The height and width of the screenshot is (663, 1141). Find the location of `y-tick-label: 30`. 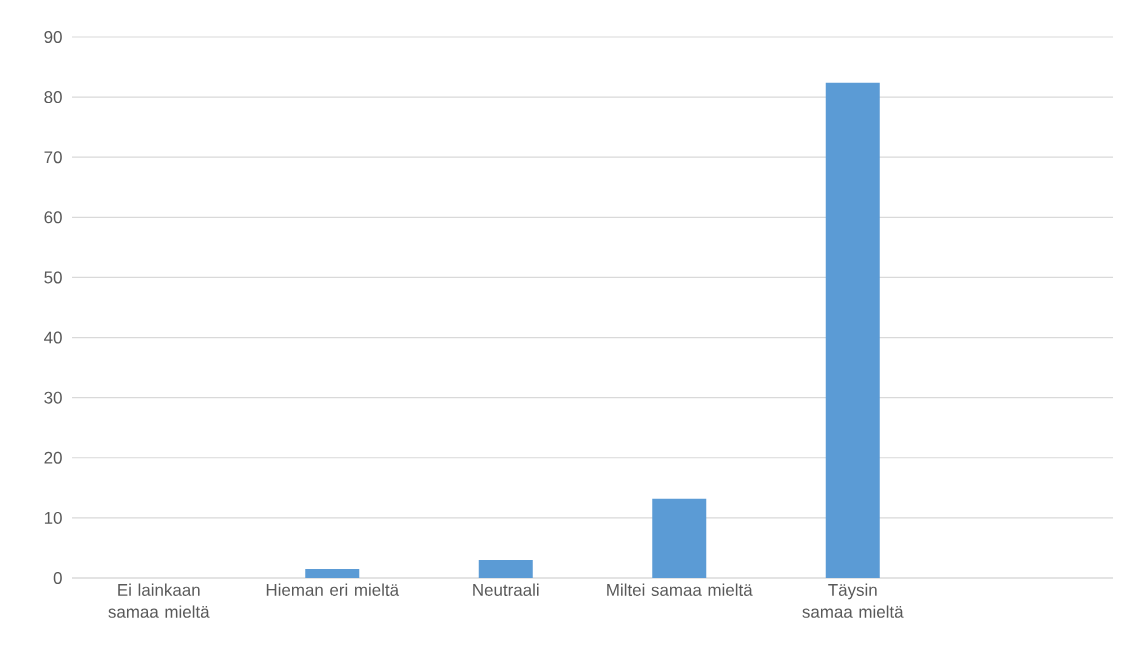

y-tick-label: 30 is located at coordinates (53, 397).